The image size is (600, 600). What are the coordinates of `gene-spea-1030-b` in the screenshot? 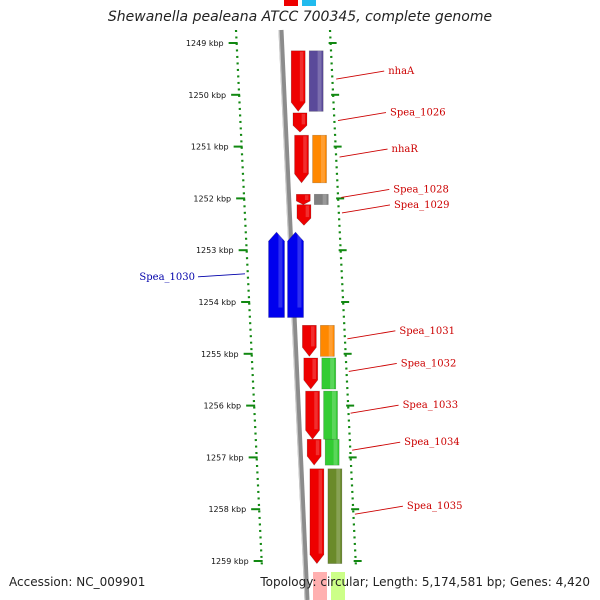 It's located at (295, 274).